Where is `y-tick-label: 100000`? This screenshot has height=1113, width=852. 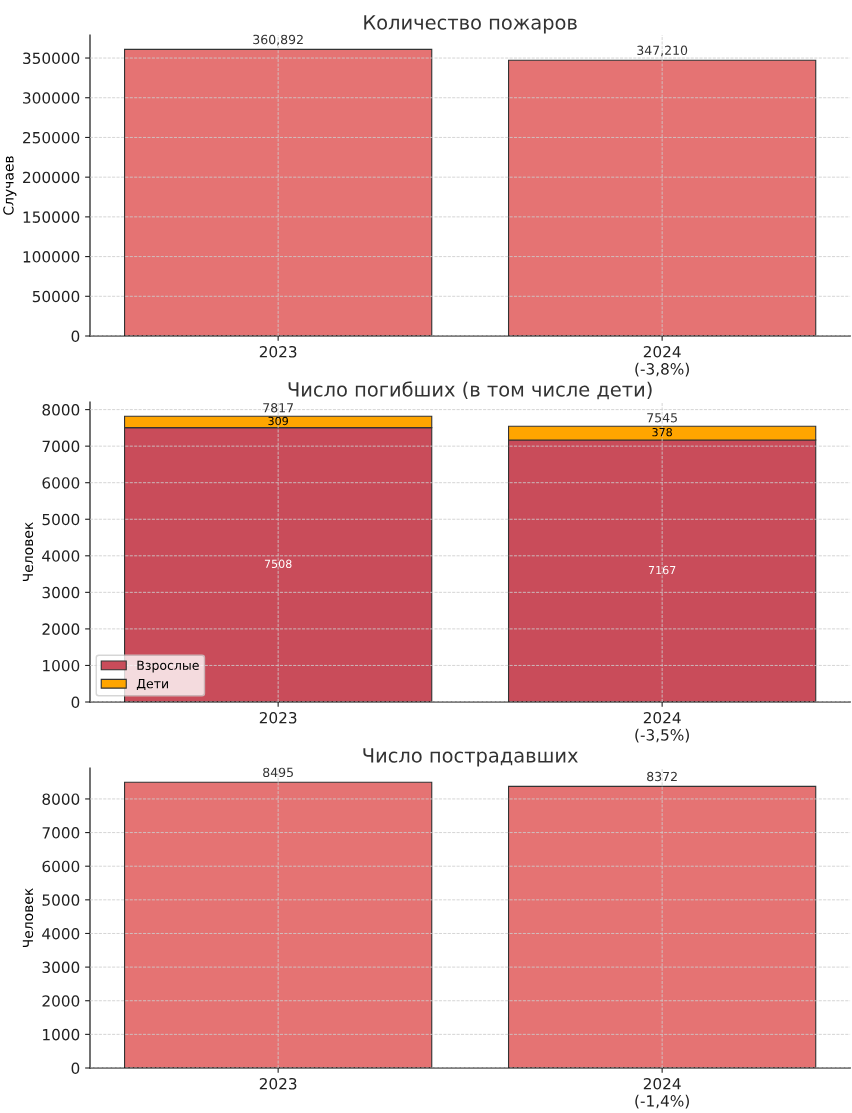 y-tick-label: 100000 is located at coordinates (51, 257).